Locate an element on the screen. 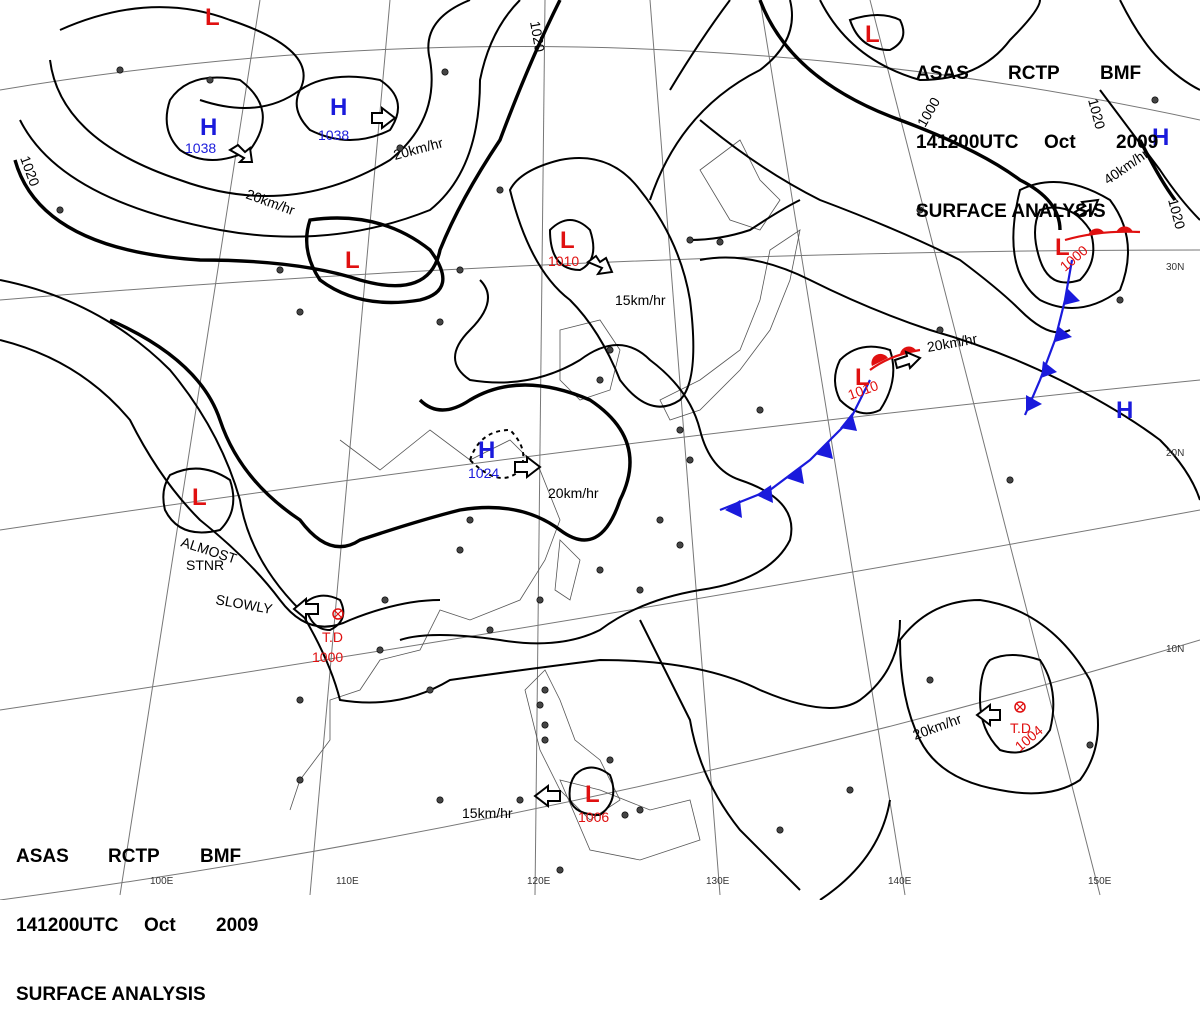  longitude-label: 150E is located at coordinates (1100, 881).